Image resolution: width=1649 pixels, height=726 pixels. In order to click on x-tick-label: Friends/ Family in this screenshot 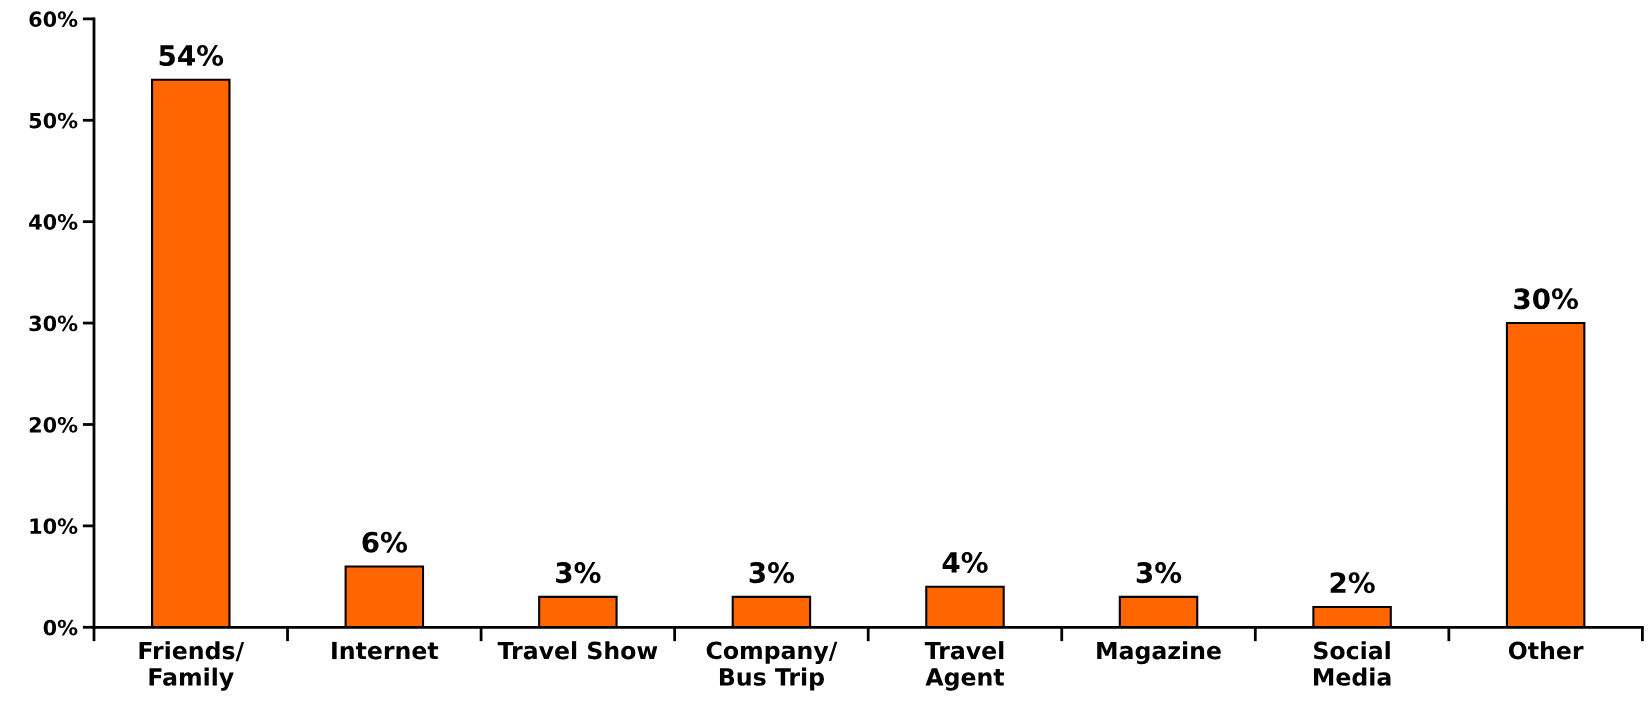, I will do `click(192, 666)`.